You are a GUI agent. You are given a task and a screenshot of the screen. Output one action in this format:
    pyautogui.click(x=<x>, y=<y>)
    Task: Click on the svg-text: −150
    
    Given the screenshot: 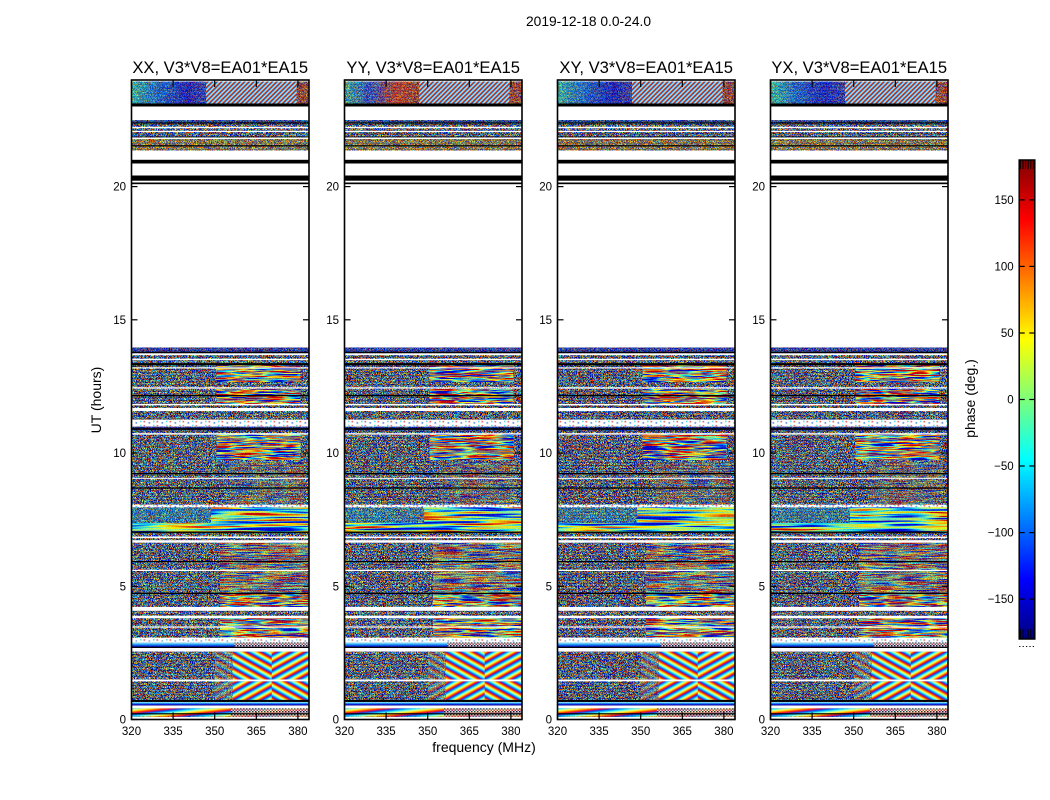 What is the action you would take?
    pyautogui.click(x=1001, y=600)
    